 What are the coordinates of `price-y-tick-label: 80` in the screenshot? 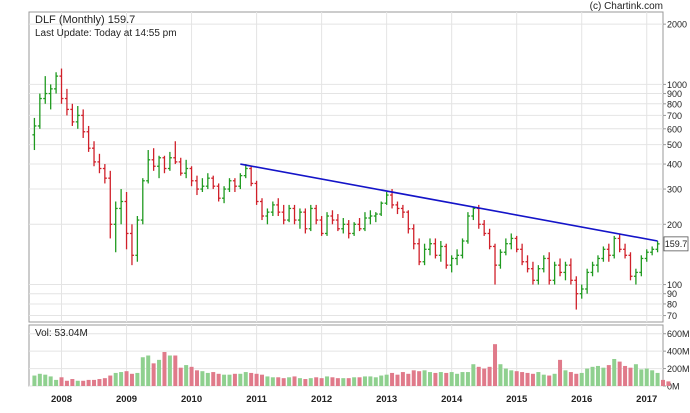 It's located at (672, 304).